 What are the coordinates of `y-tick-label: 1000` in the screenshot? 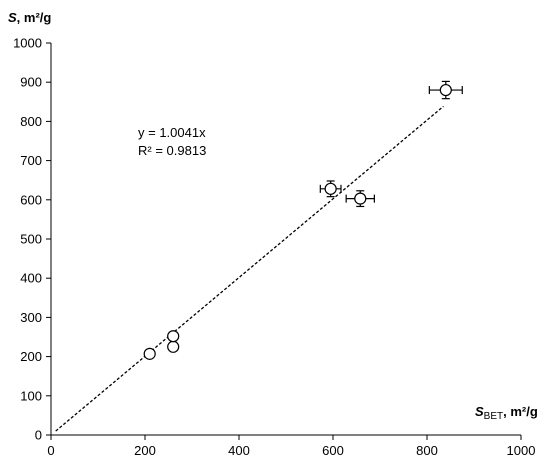 It's located at (27, 43).